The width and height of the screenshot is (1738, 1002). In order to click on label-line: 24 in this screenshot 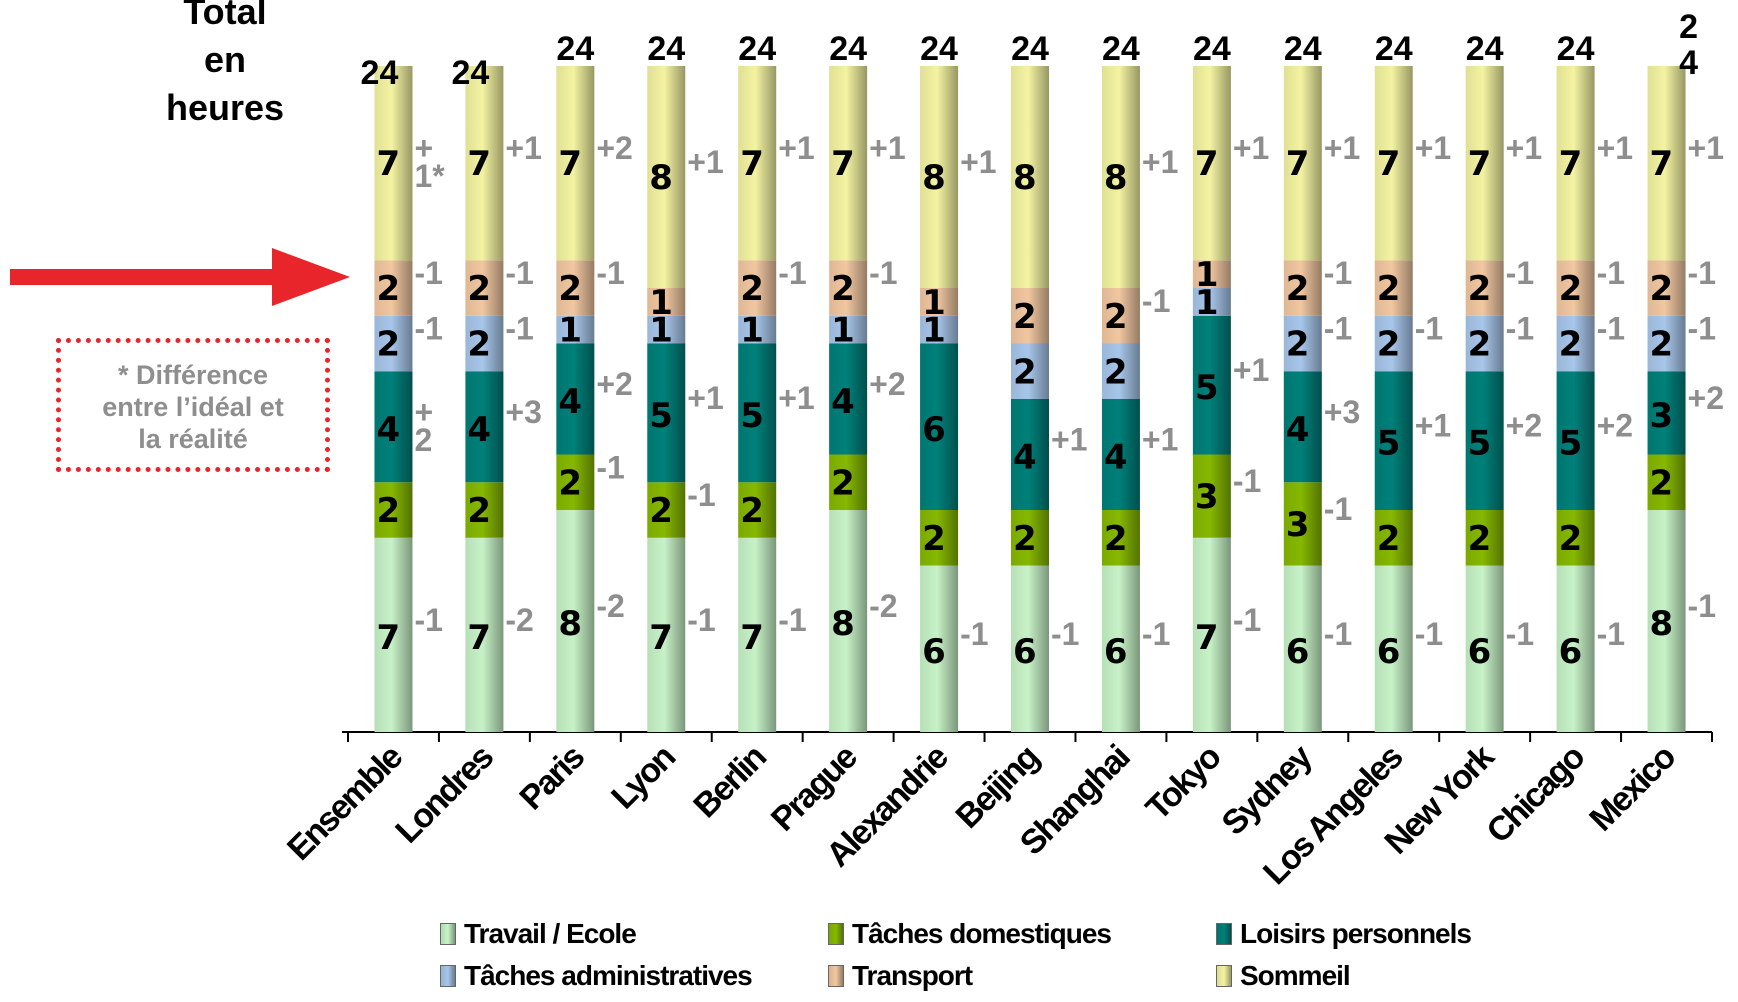, I will do `click(1576, 49)`.